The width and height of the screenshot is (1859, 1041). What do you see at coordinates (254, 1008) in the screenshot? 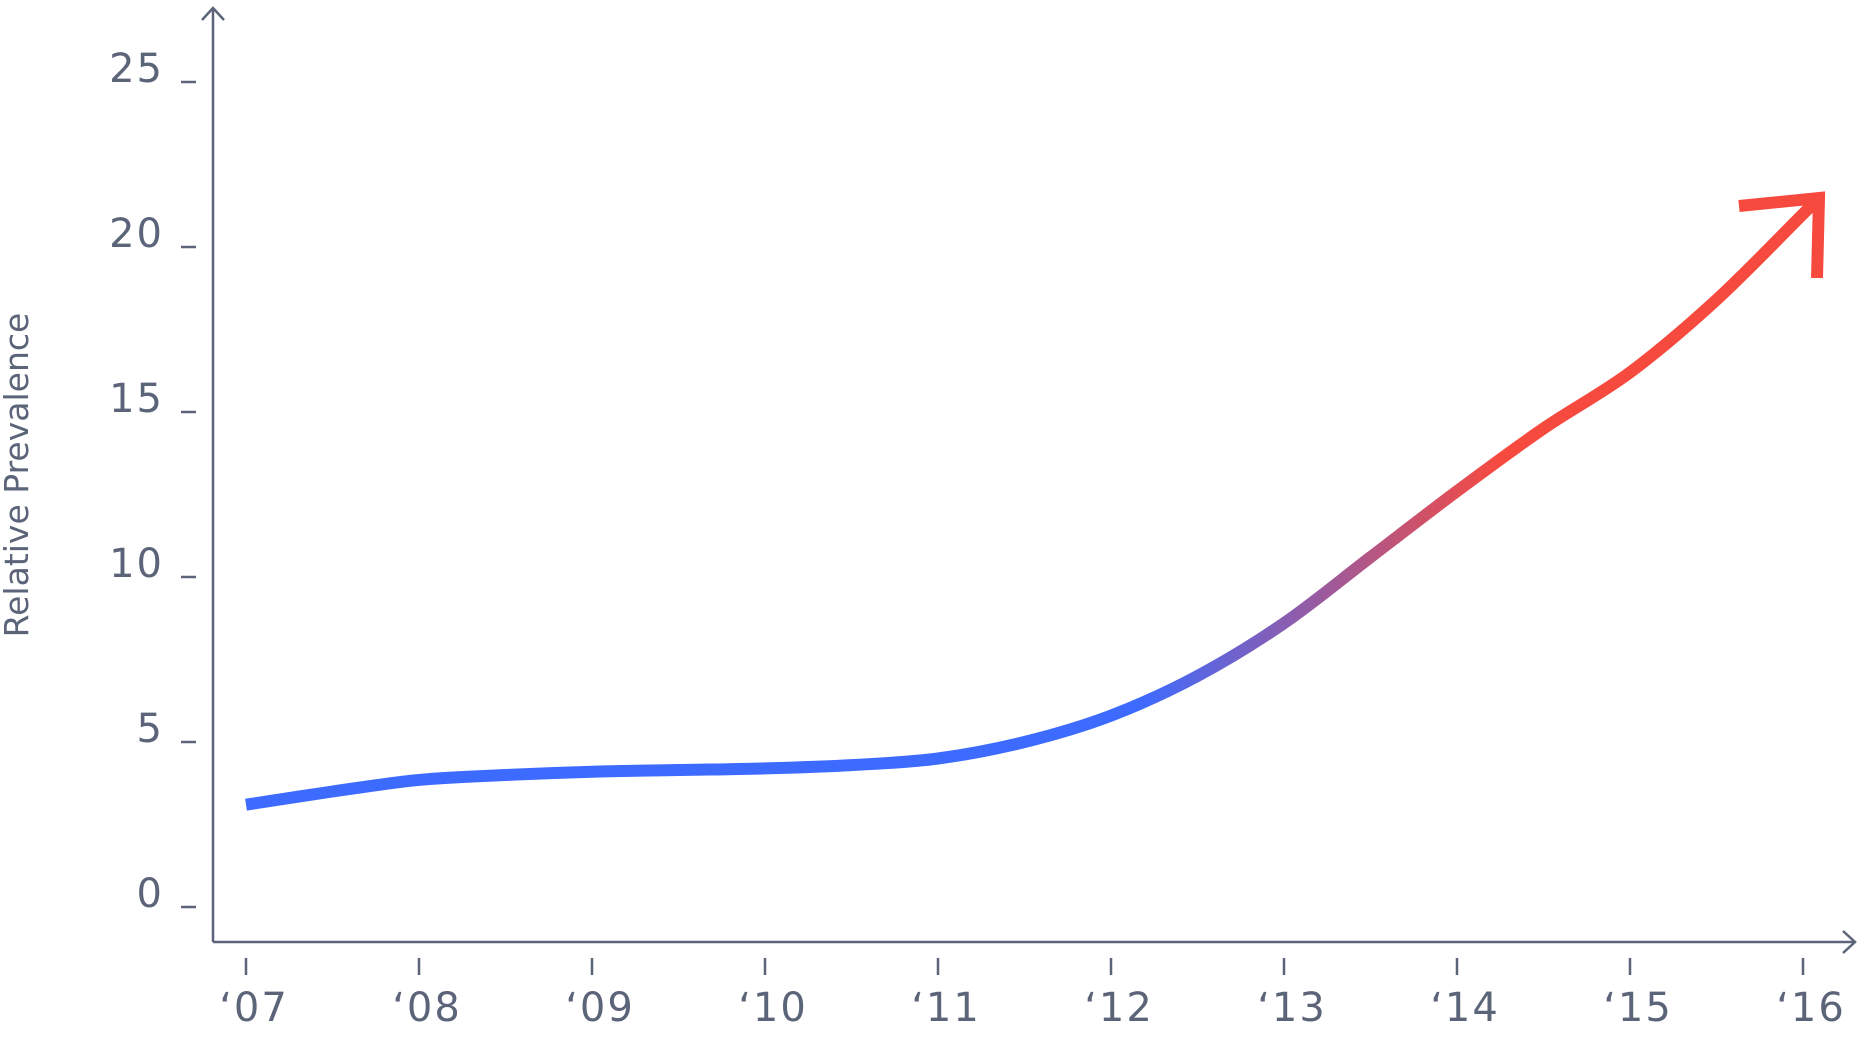
I see `x-tick-label: ‘07` at bounding box center [254, 1008].